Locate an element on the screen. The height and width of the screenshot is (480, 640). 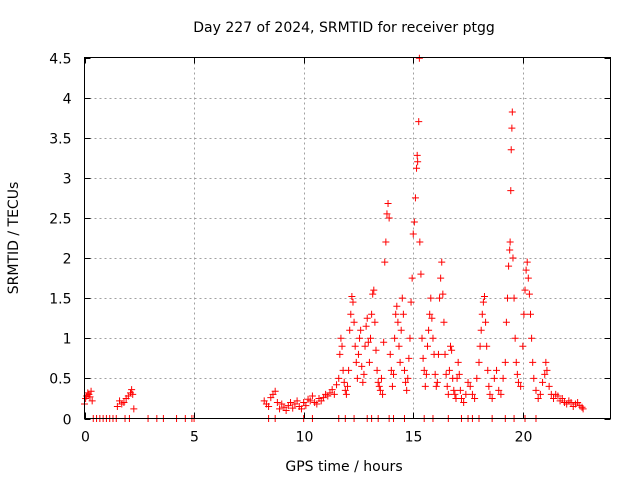
y-tick-label: 1 is located at coordinates (67, 340).